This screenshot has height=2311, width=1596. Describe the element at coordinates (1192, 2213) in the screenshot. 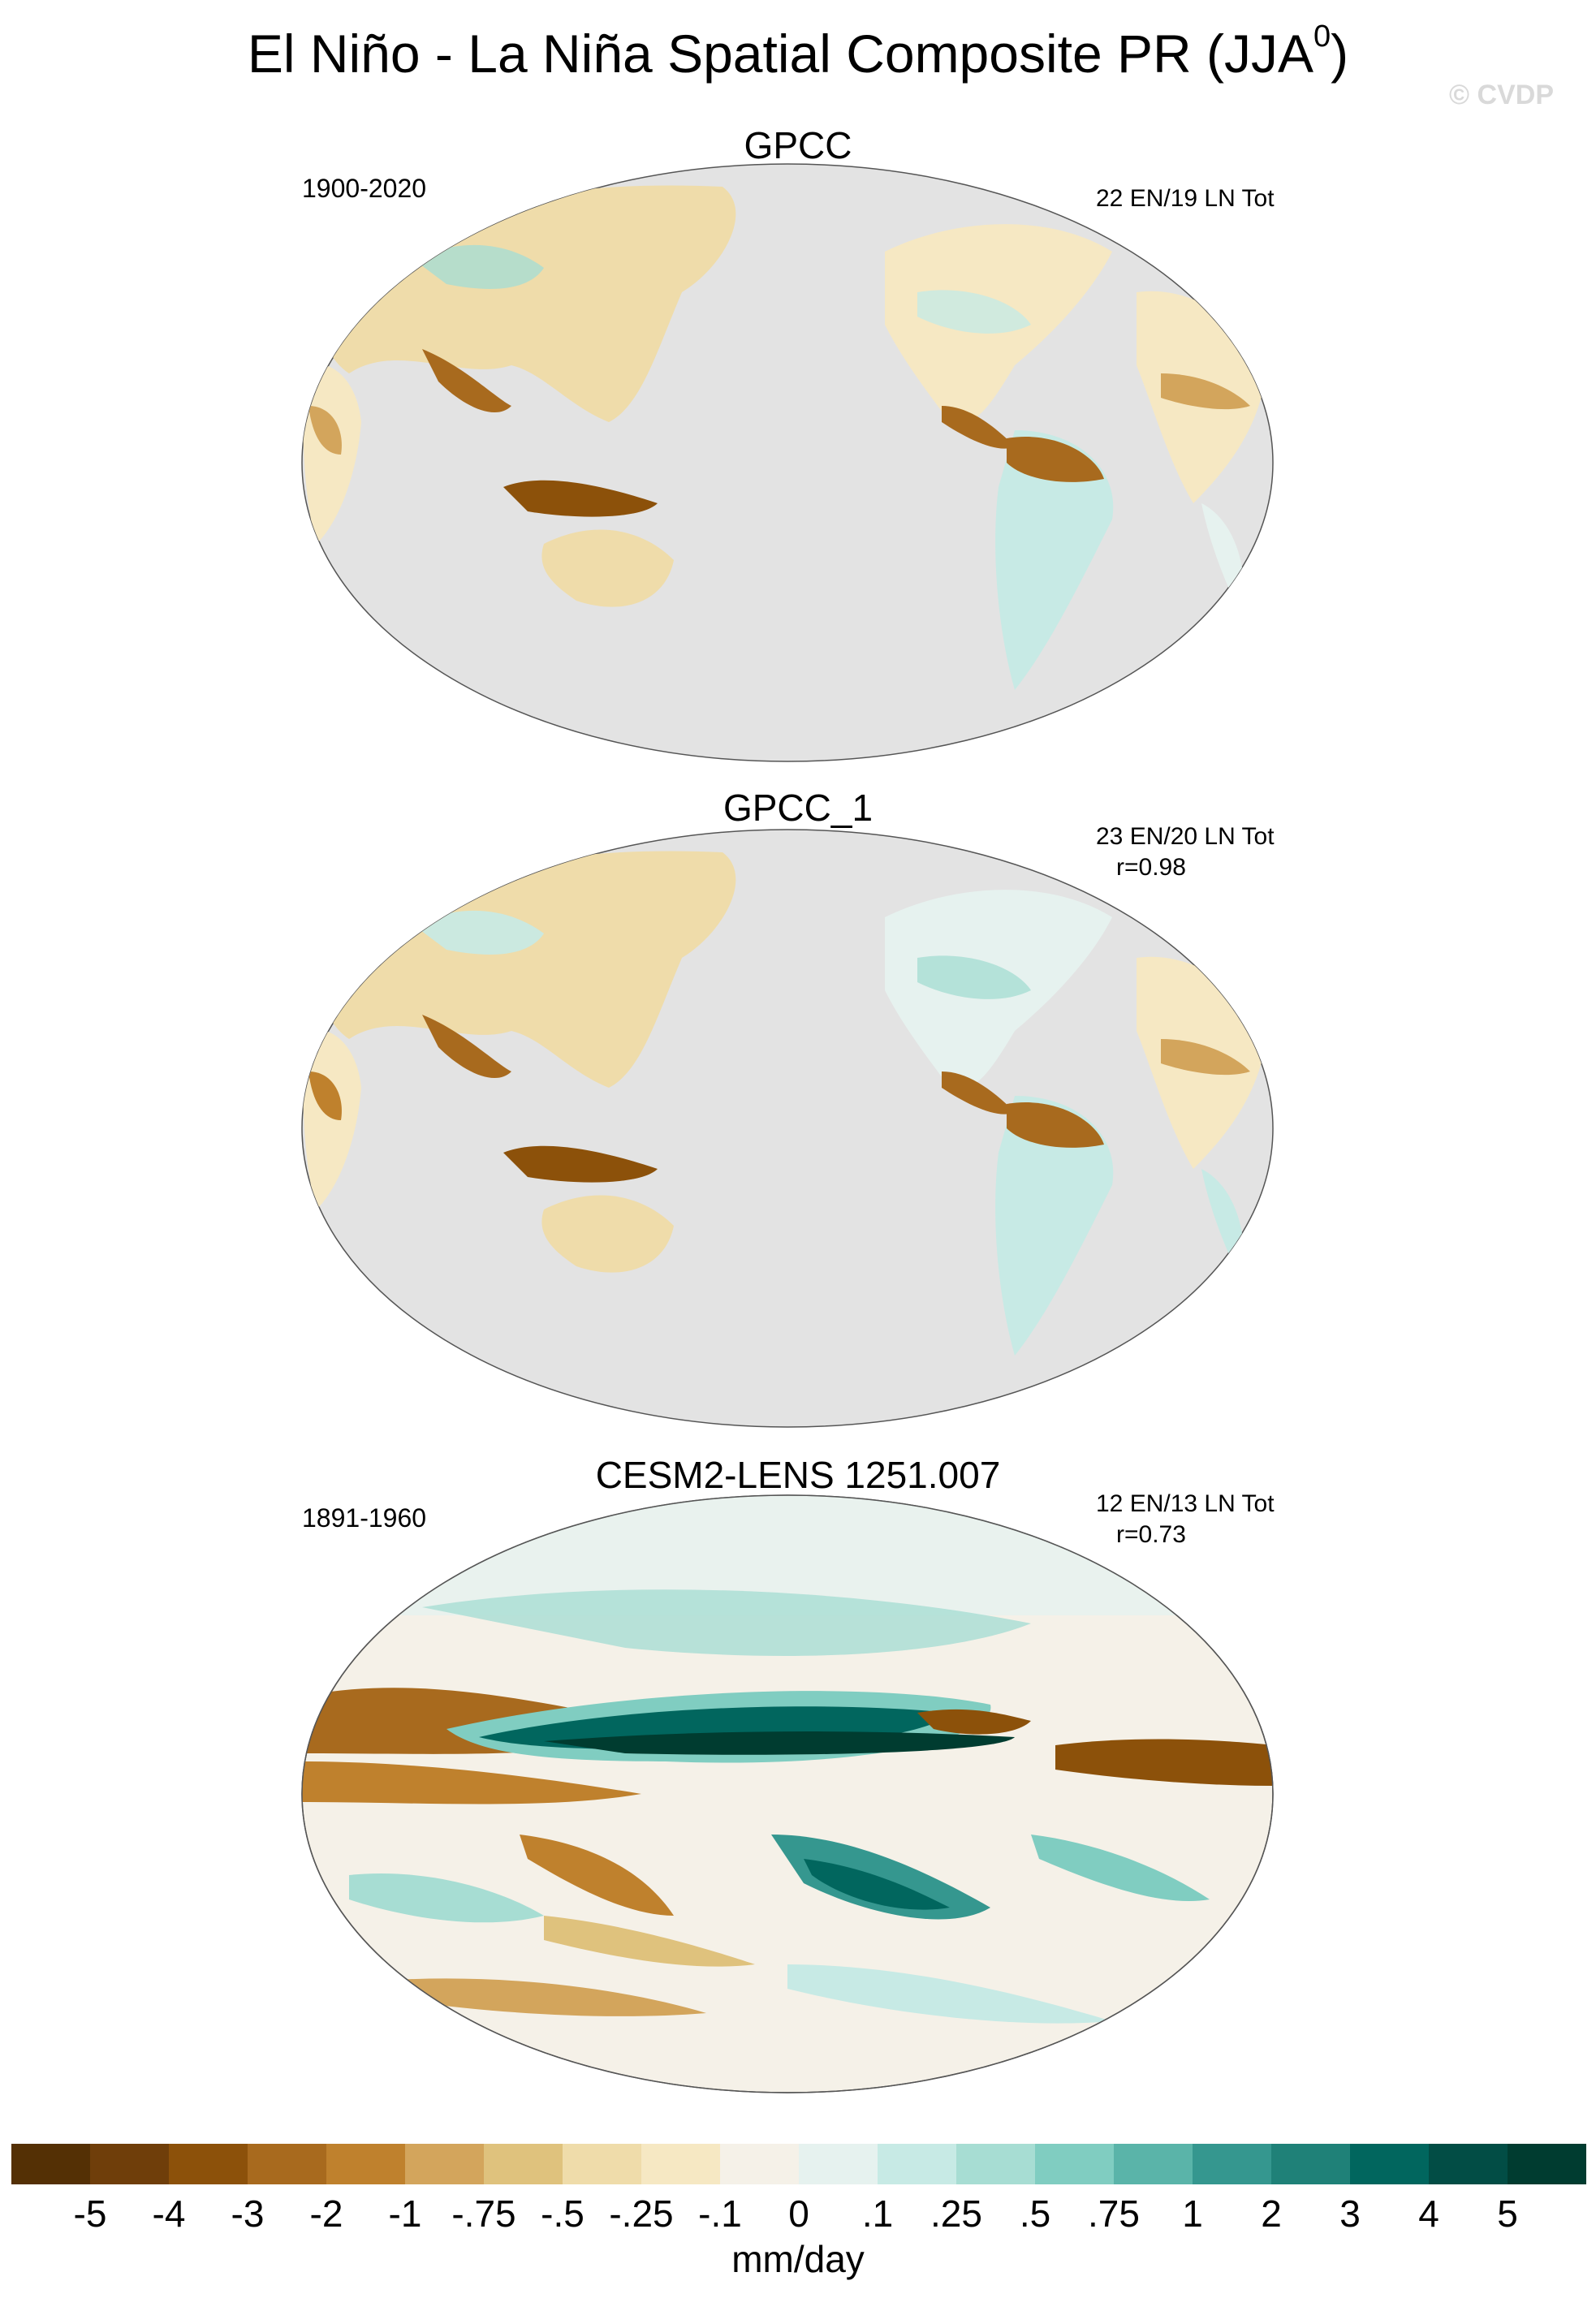

I see `colorbar-tick-label: 1` at that location.